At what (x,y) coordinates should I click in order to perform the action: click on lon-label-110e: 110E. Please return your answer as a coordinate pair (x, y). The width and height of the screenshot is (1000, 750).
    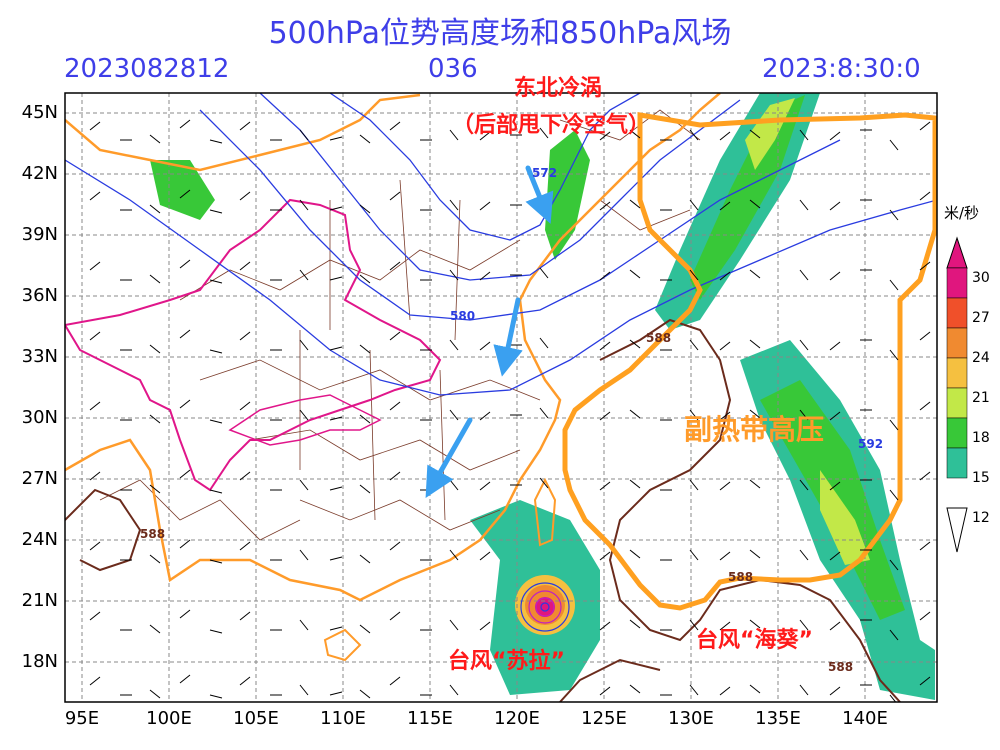
    Looking at the image, I should click on (343, 718).